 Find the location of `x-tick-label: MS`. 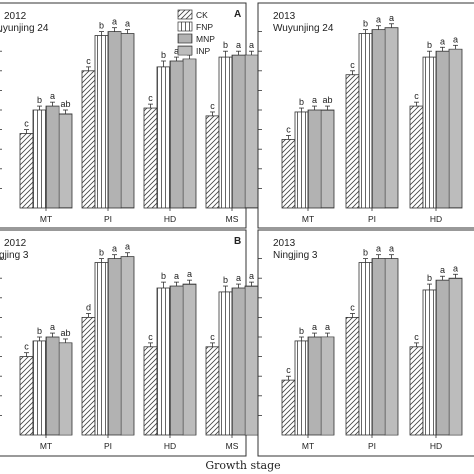

x-tick-label: MS is located at coordinates (232, 446).